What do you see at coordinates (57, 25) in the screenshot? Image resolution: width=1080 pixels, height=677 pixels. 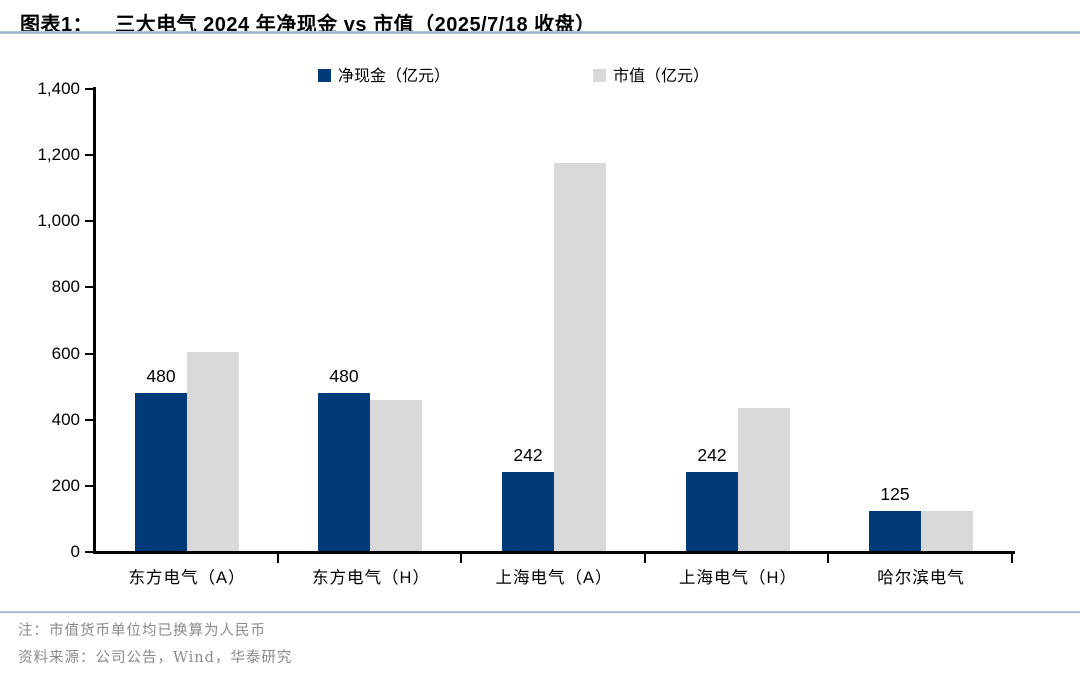 I see `figure-label: 图表1：` at bounding box center [57, 25].